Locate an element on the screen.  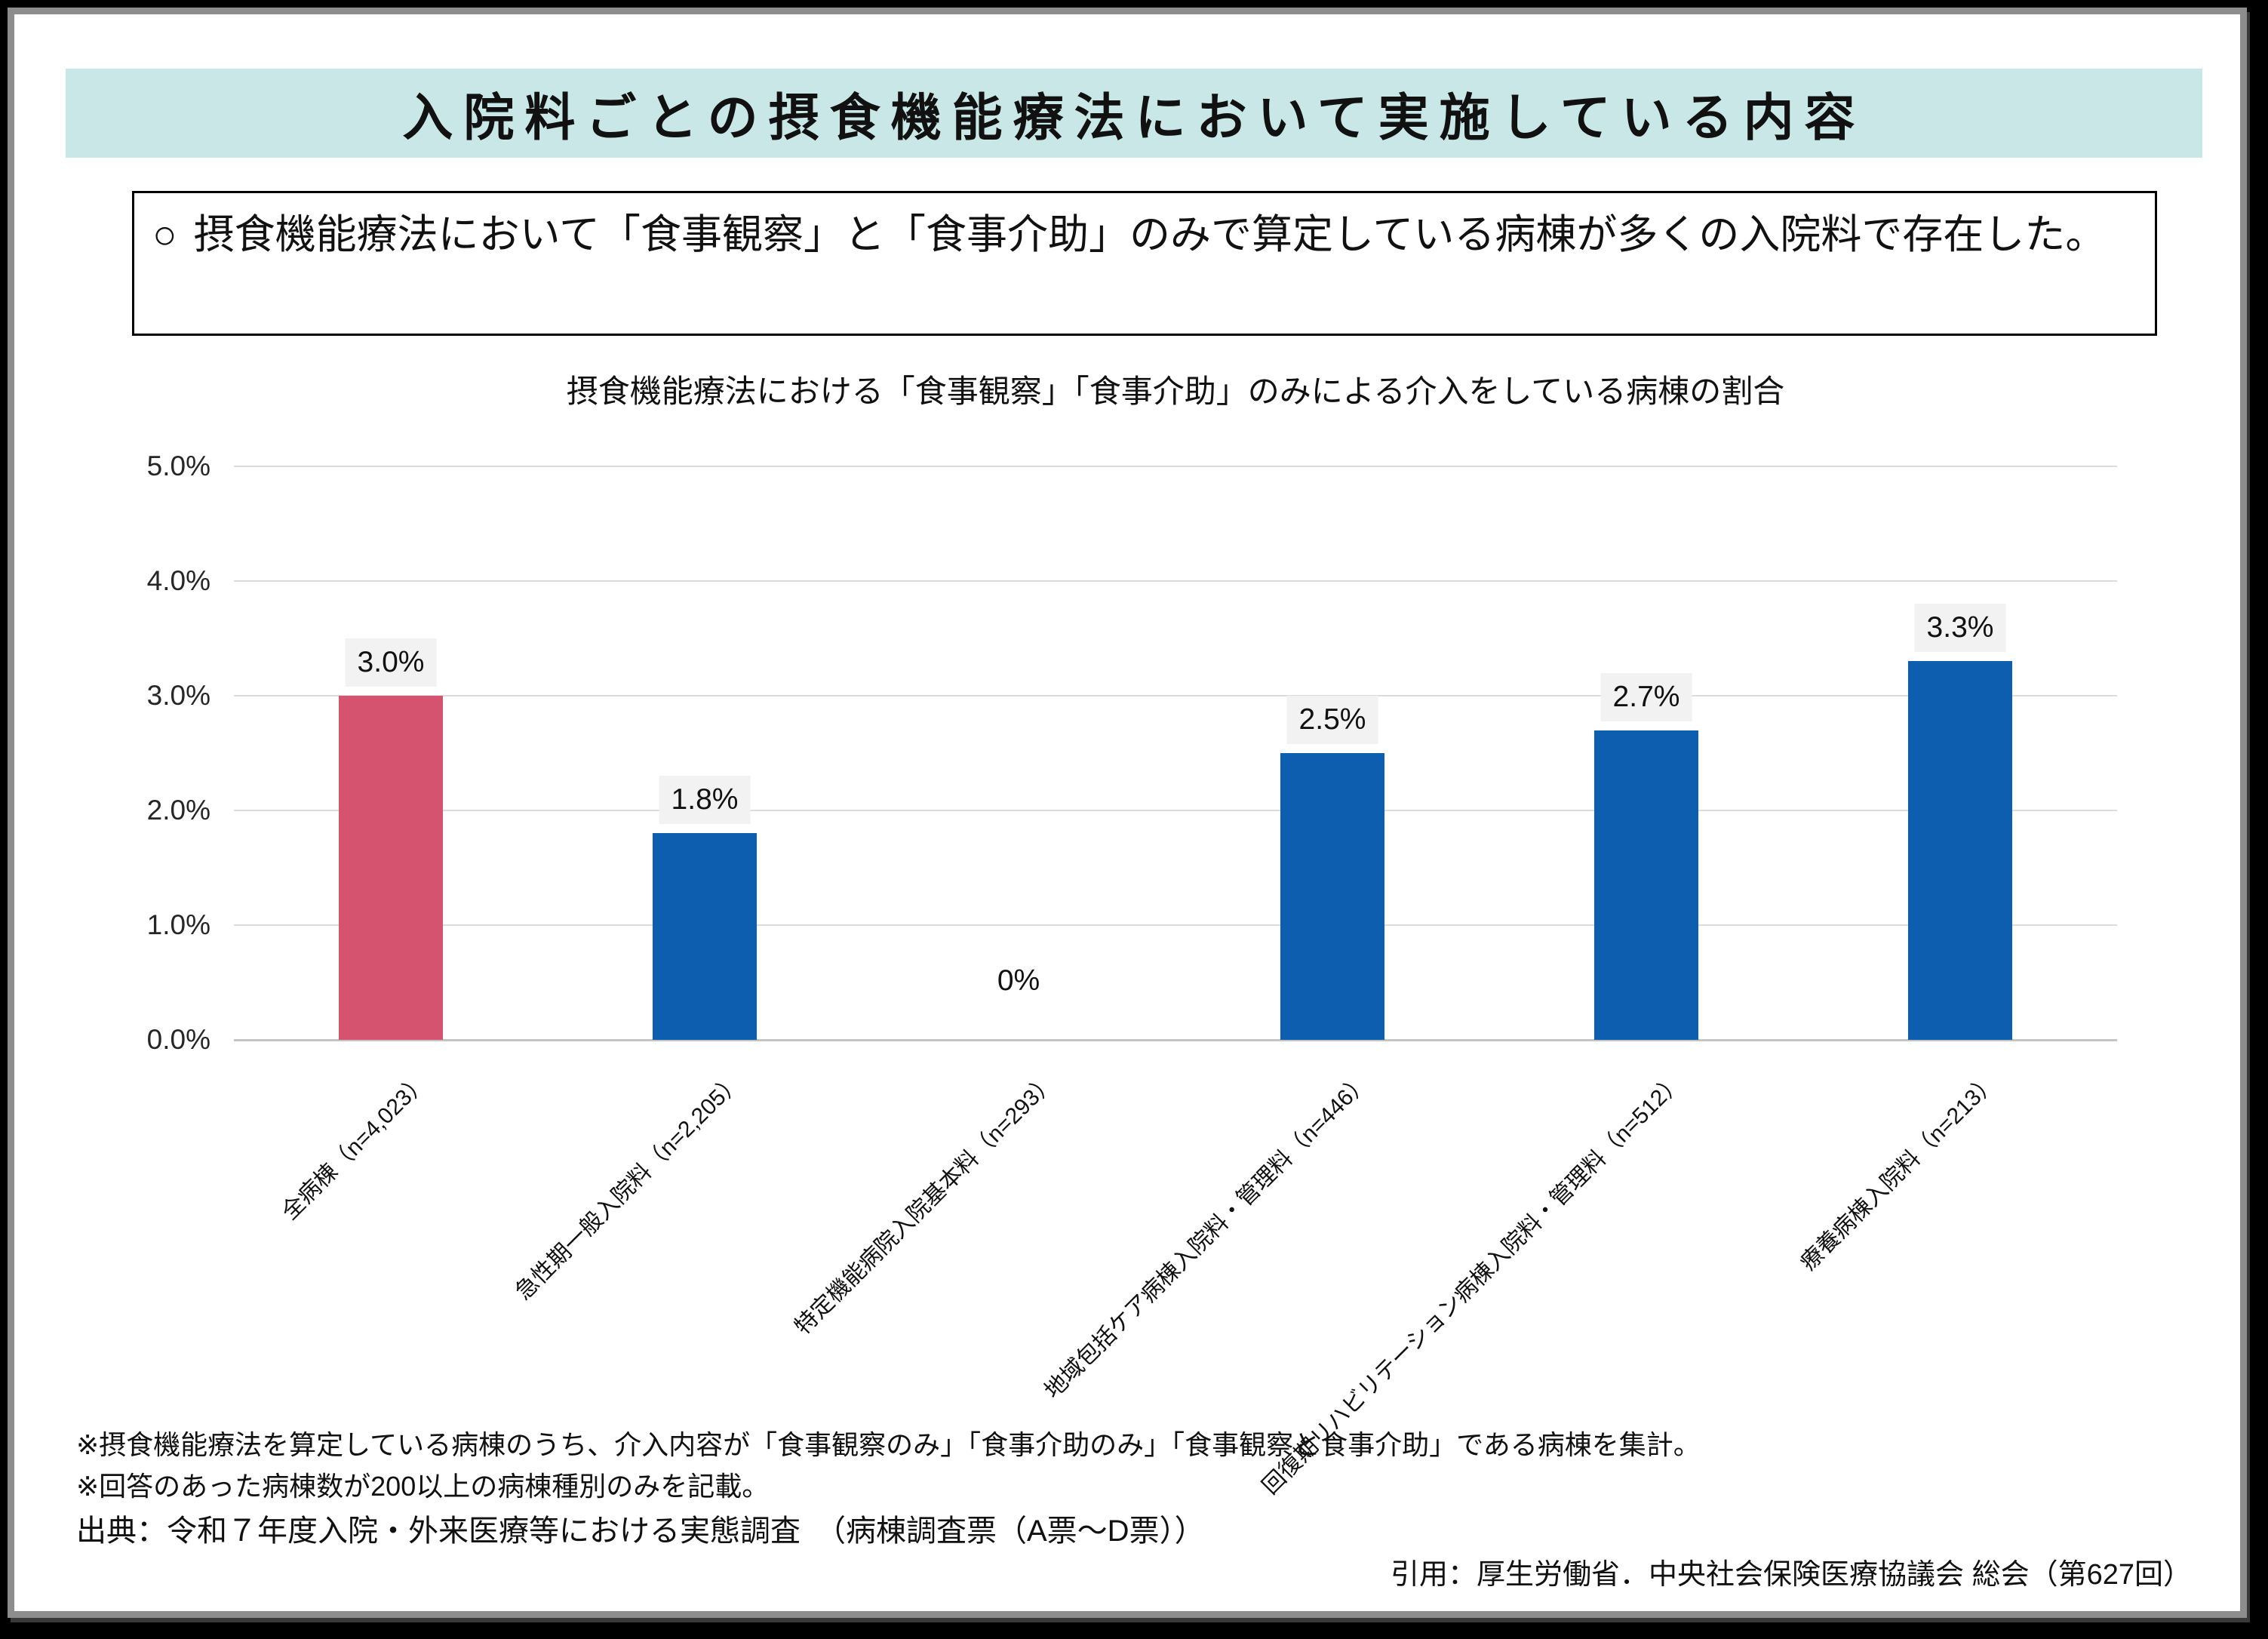
title-banner: 入院料ごとの摂食機能療法において実施している内容 is located at coordinates (1134, 113).